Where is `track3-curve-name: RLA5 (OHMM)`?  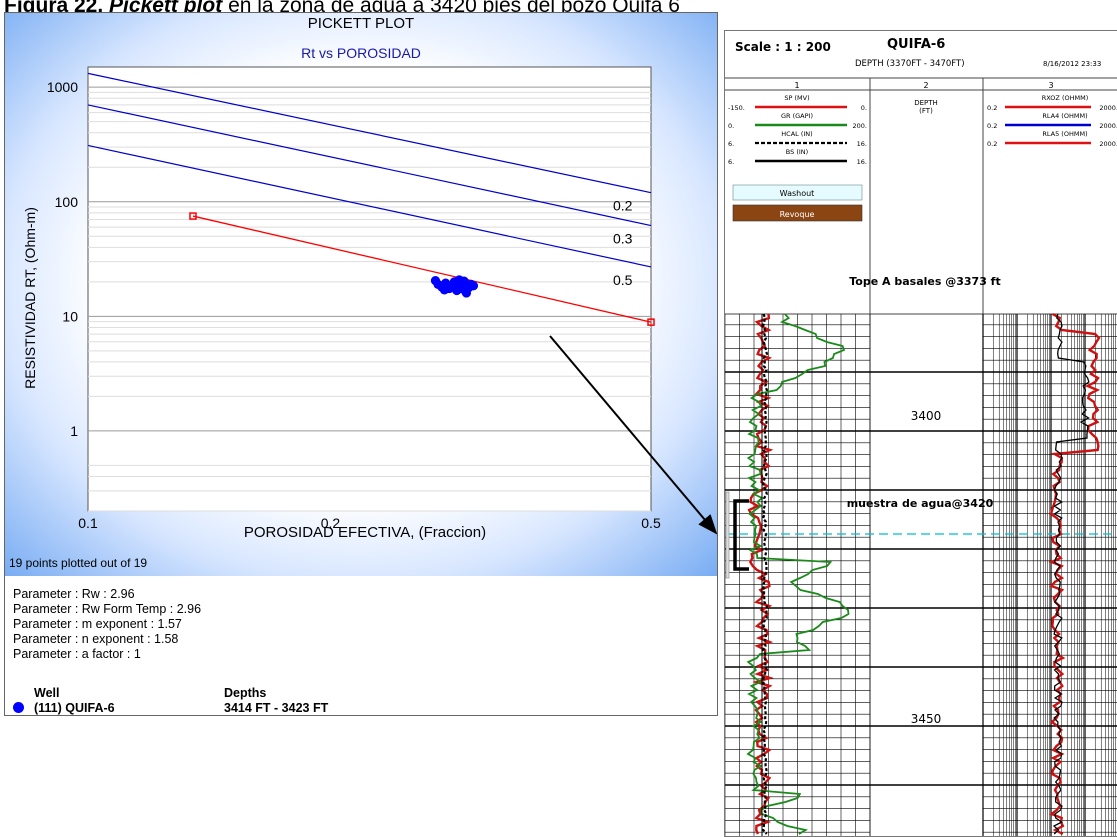 track3-curve-name: RLA5 (OHMM) is located at coordinates (1064, 134).